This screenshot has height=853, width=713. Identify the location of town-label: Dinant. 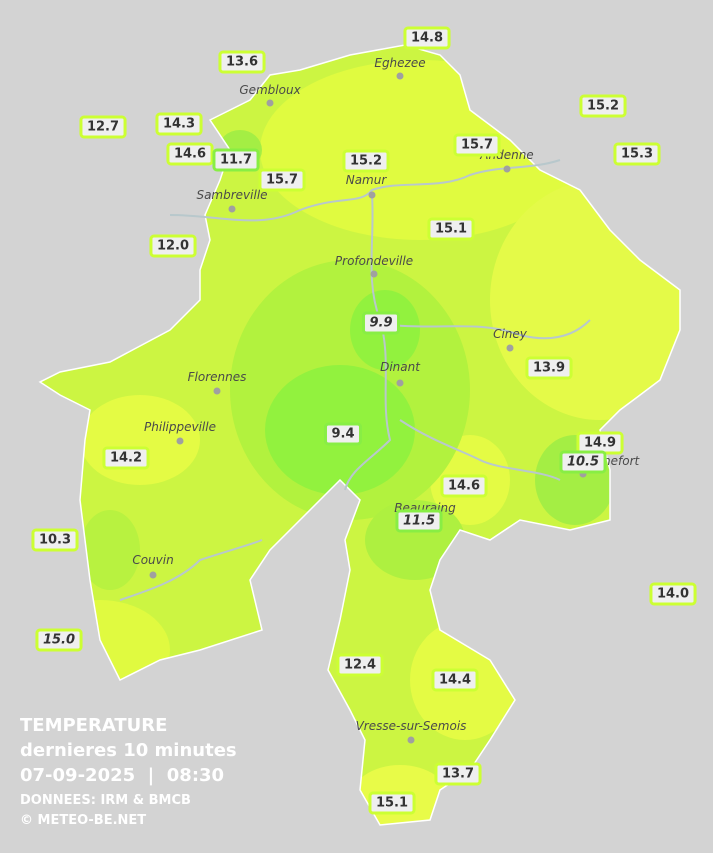
(400, 367).